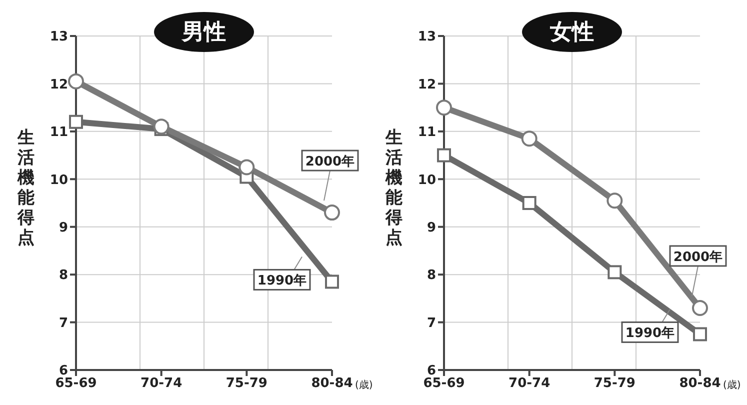  Describe the element at coordinates (572, 32) in the screenshot. I see `chart-title: 女性` at that location.